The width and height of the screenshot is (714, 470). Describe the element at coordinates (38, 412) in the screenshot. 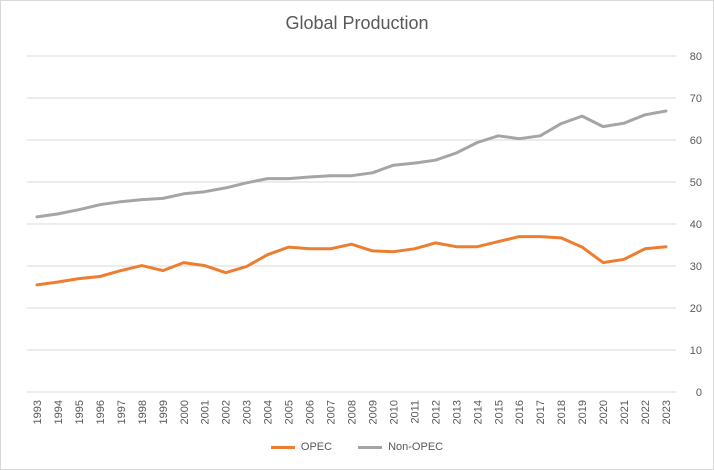

I see `x-tick-label: 1993` at that location.